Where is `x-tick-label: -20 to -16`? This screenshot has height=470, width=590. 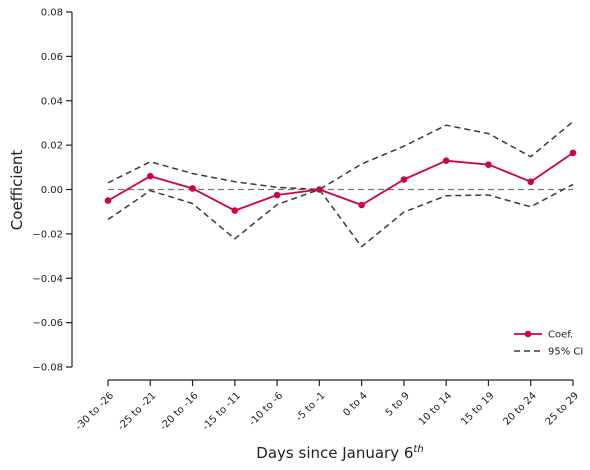 x-tick-label: -20 to -16 is located at coordinates (179, 411).